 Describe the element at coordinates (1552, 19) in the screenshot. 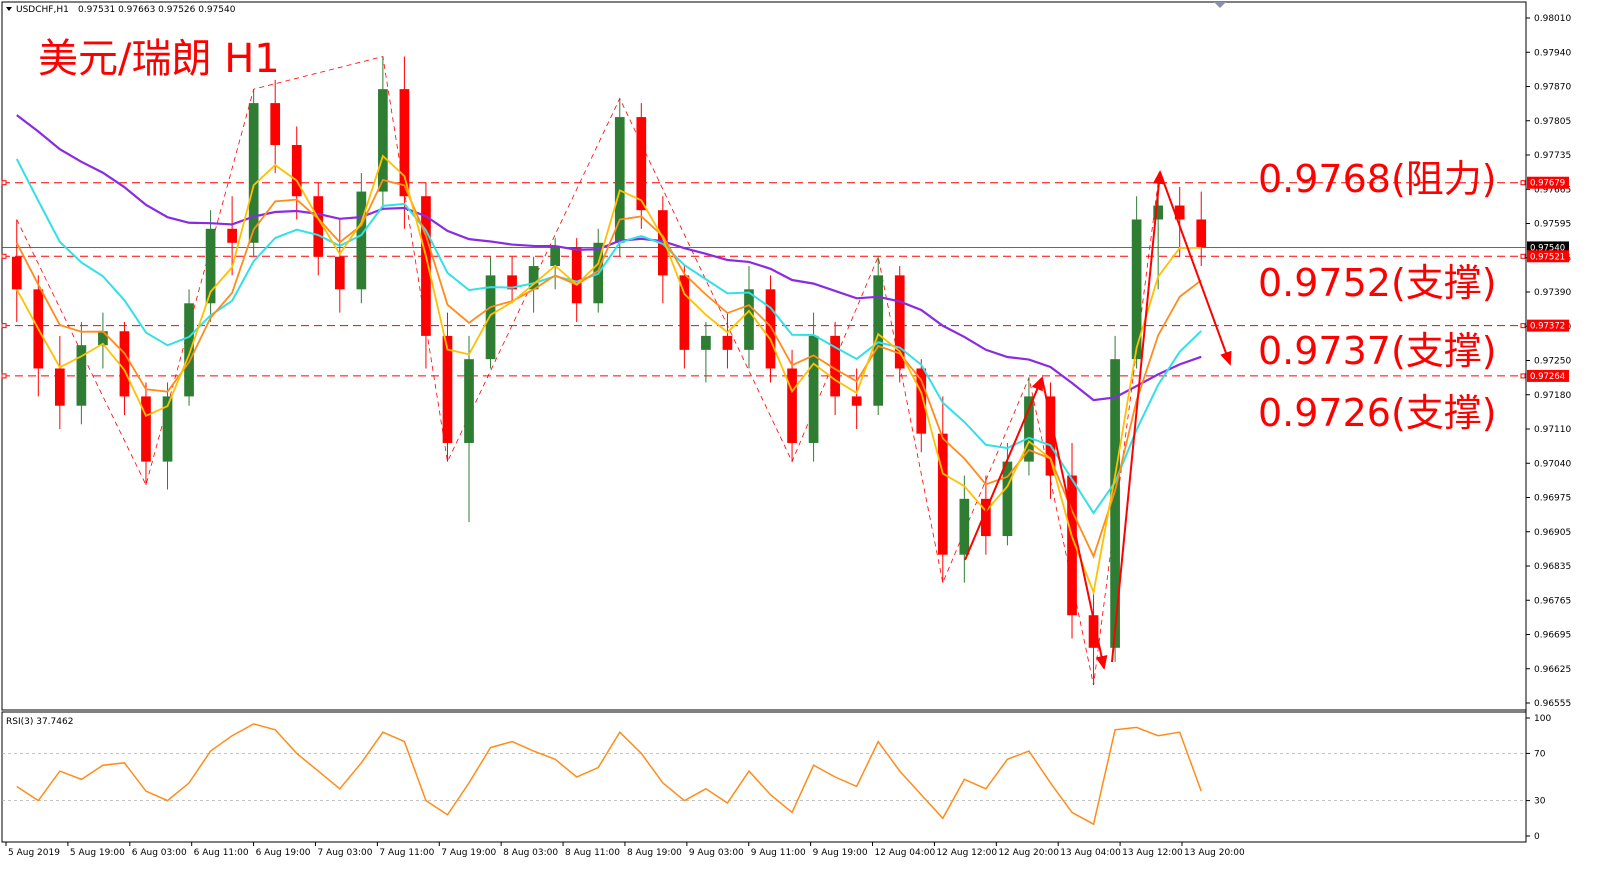

I see `price-tick-label: 0.98010` at that location.